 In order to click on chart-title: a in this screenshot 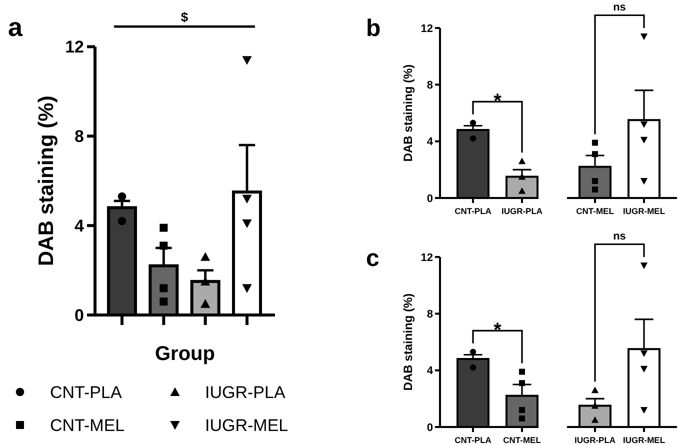, I will do `click(15, 27)`.